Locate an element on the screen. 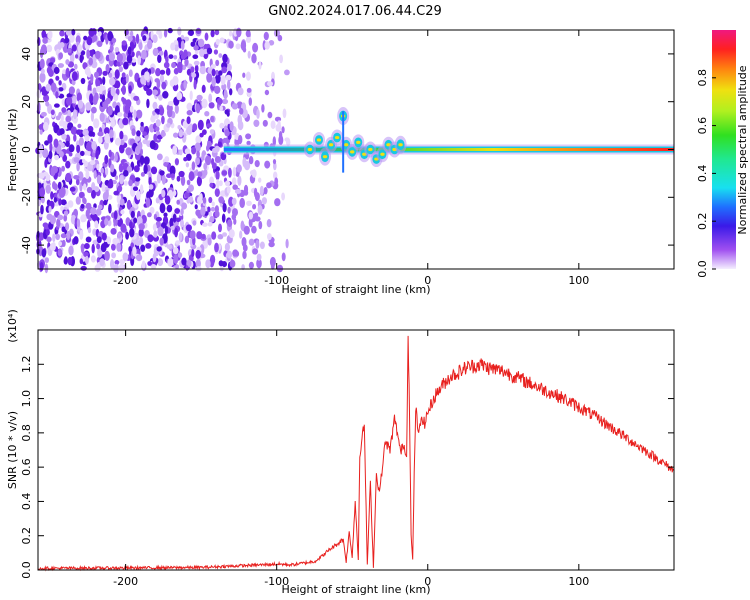  snr-y-tick-label: 0.6 is located at coordinates (26, 467).